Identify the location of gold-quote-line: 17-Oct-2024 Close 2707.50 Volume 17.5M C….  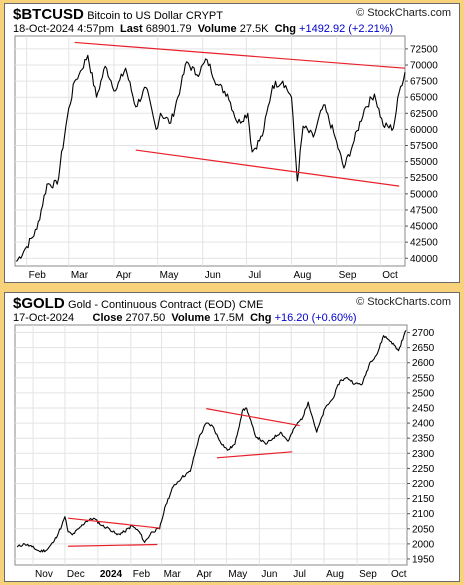
(185, 318).